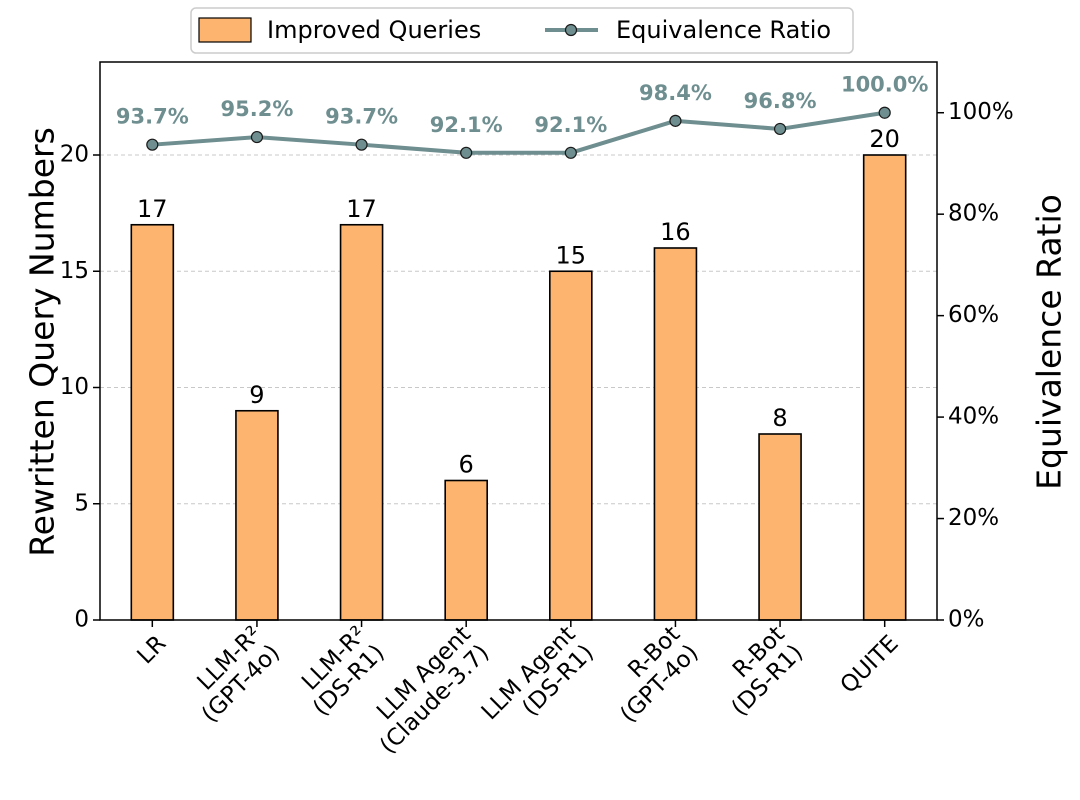  Describe the element at coordinates (973, 214) in the screenshot. I see `right-tick-label-4: 80%` at that location.